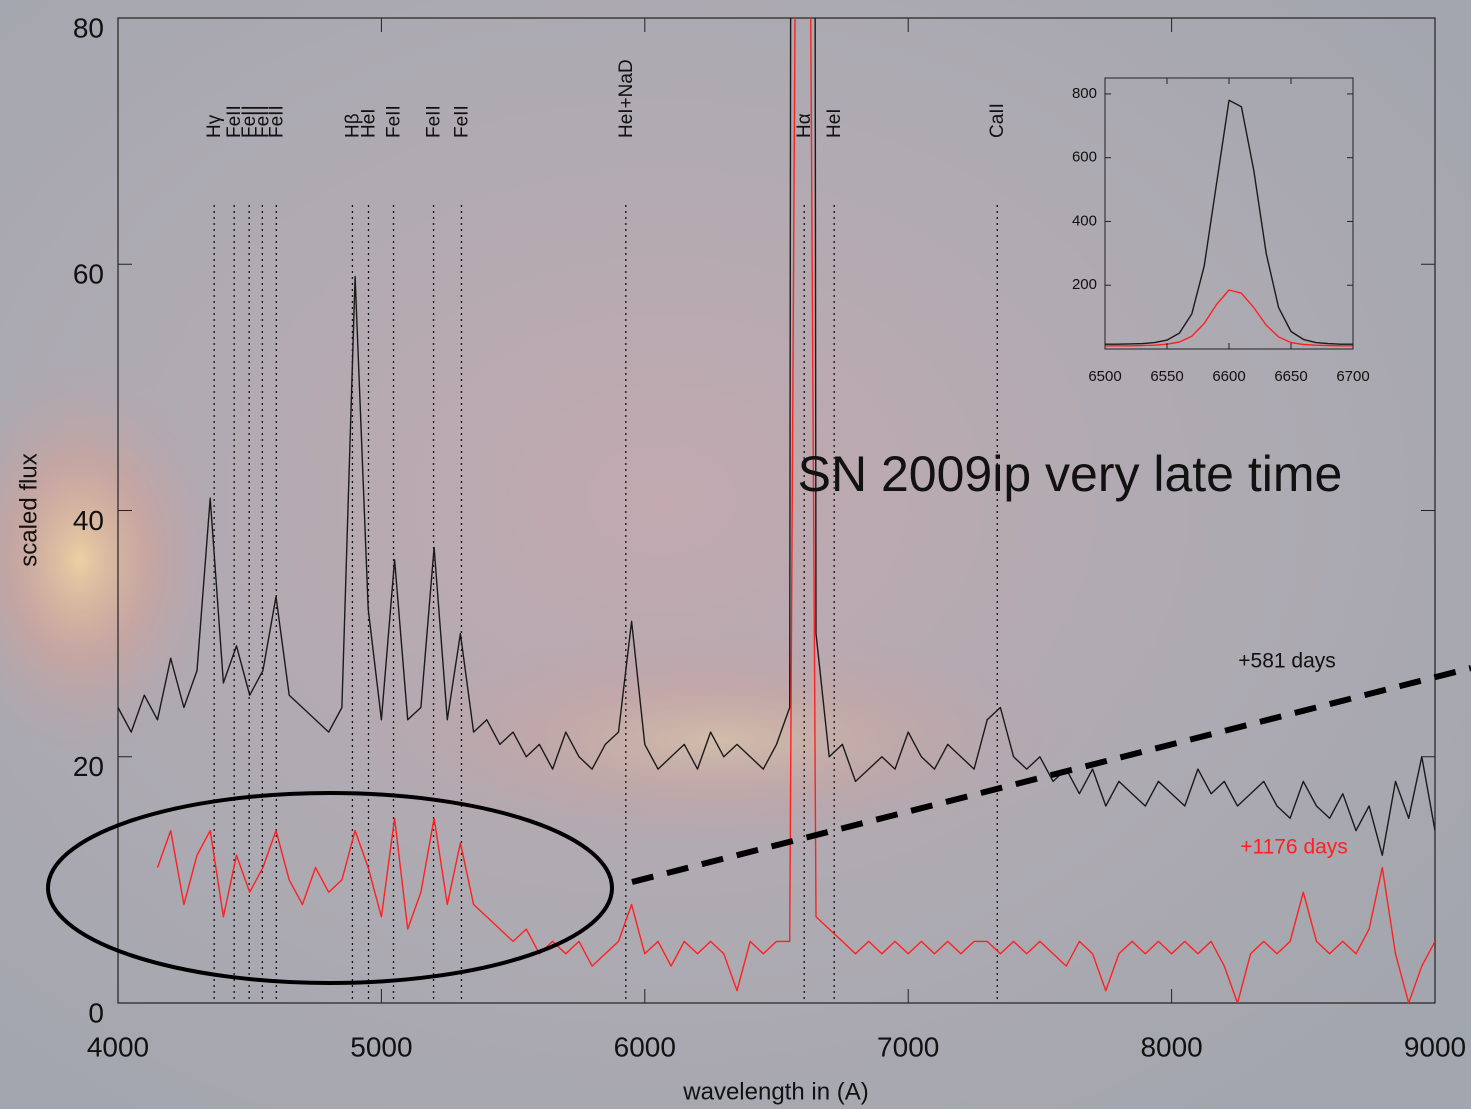  What do you see at coordinates (1084, 220) in the screenshot?
I see `y-tick-label: 400` at bounding box center [1084, 220].